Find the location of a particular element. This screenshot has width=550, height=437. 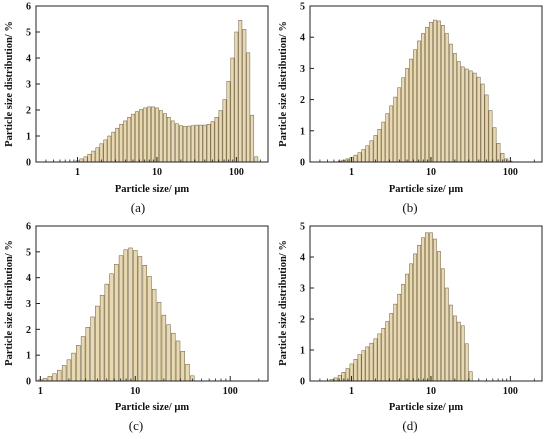

x-tick-label-b: 100 is located at coordinates (510, 172).